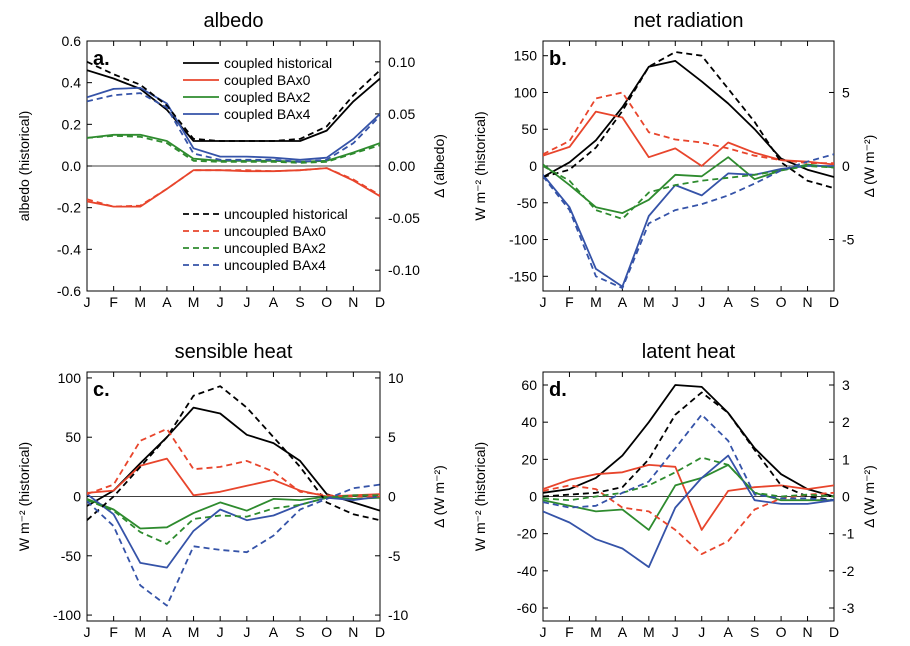  What do you see at coordinates (846, 422) in the screenshot?
I see `y2-tick-label: 2` at bounding box center [846, 422].